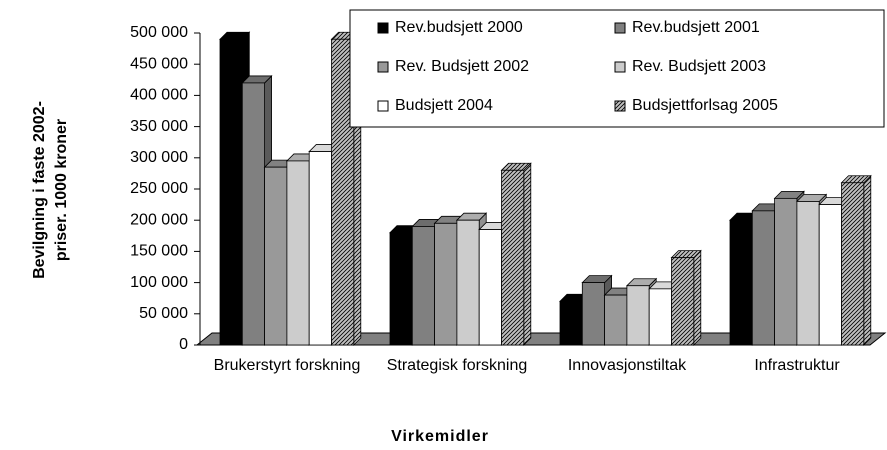 This screenshot has width=887, height=450. What do you see at coordinates (462, 66) in the screenshot?
I see `legend-label: Rev. Budsjett 2002` at bounding box center [462, 66].